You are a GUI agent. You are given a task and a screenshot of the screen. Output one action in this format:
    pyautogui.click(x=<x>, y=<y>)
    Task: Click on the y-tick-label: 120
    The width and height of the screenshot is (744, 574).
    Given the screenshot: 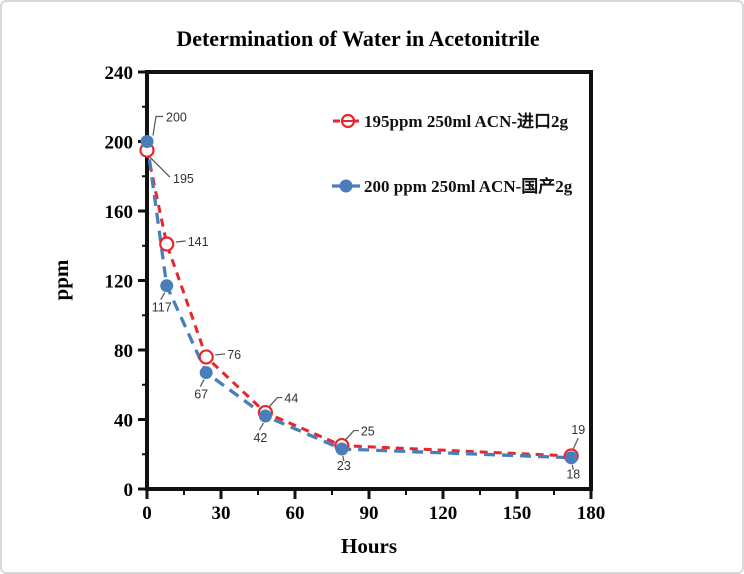 What is the action you would take?
    pyautogui.click(x=119, y=282)
    